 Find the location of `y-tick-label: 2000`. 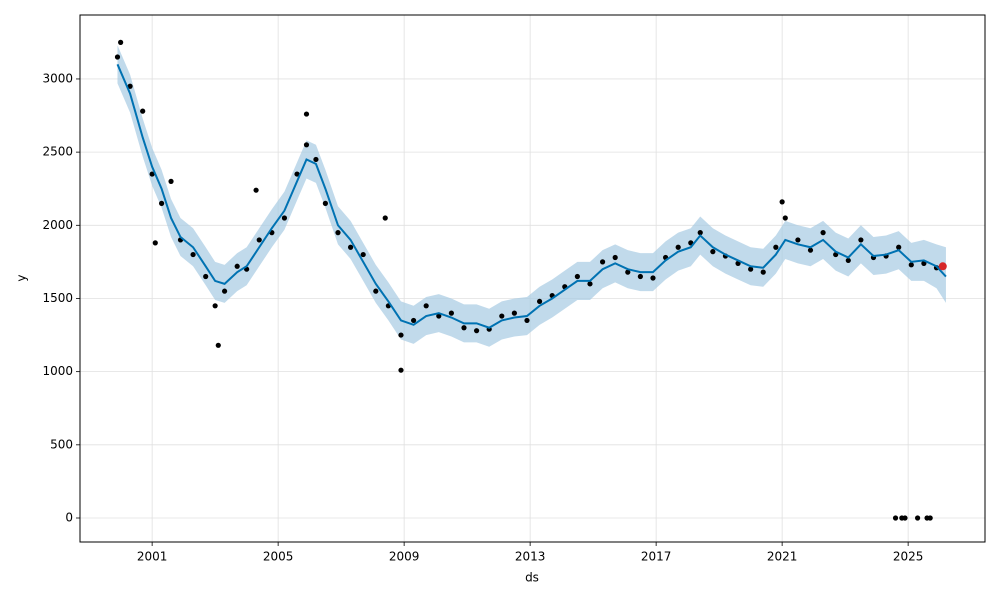

y-tick-label: 2000 is located at coordinates (57, 225).